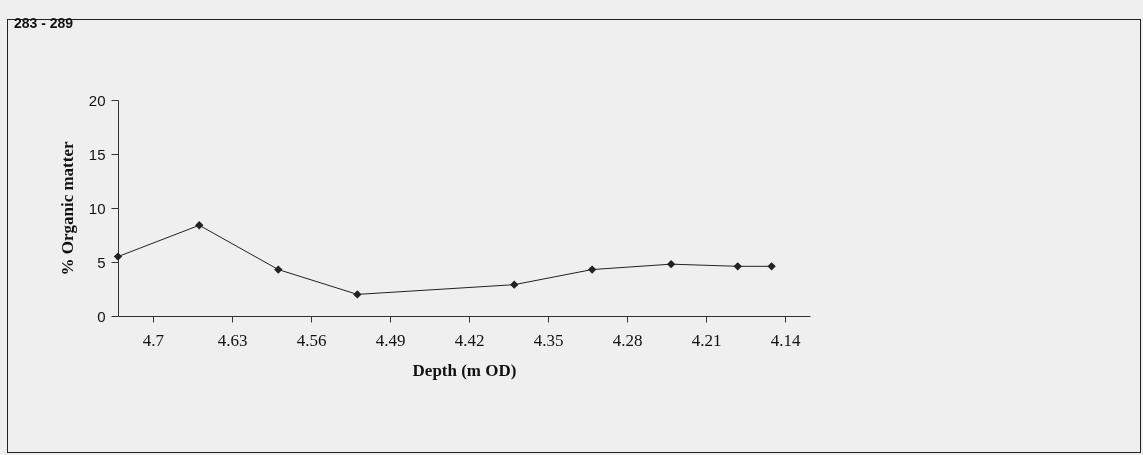 The height and width of the screenshot is (455, 1143). What do you see at coordinates (101, 262) in the screenshot?
I see `y-tick-label: 5` at bounding box center [101, 262].